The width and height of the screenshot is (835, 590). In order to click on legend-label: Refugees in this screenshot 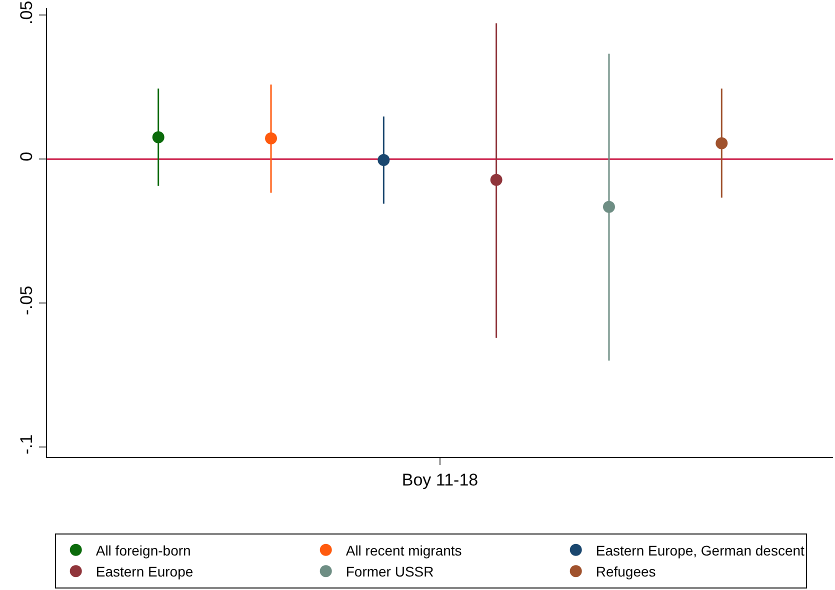, I will do `click(626, 572)`.